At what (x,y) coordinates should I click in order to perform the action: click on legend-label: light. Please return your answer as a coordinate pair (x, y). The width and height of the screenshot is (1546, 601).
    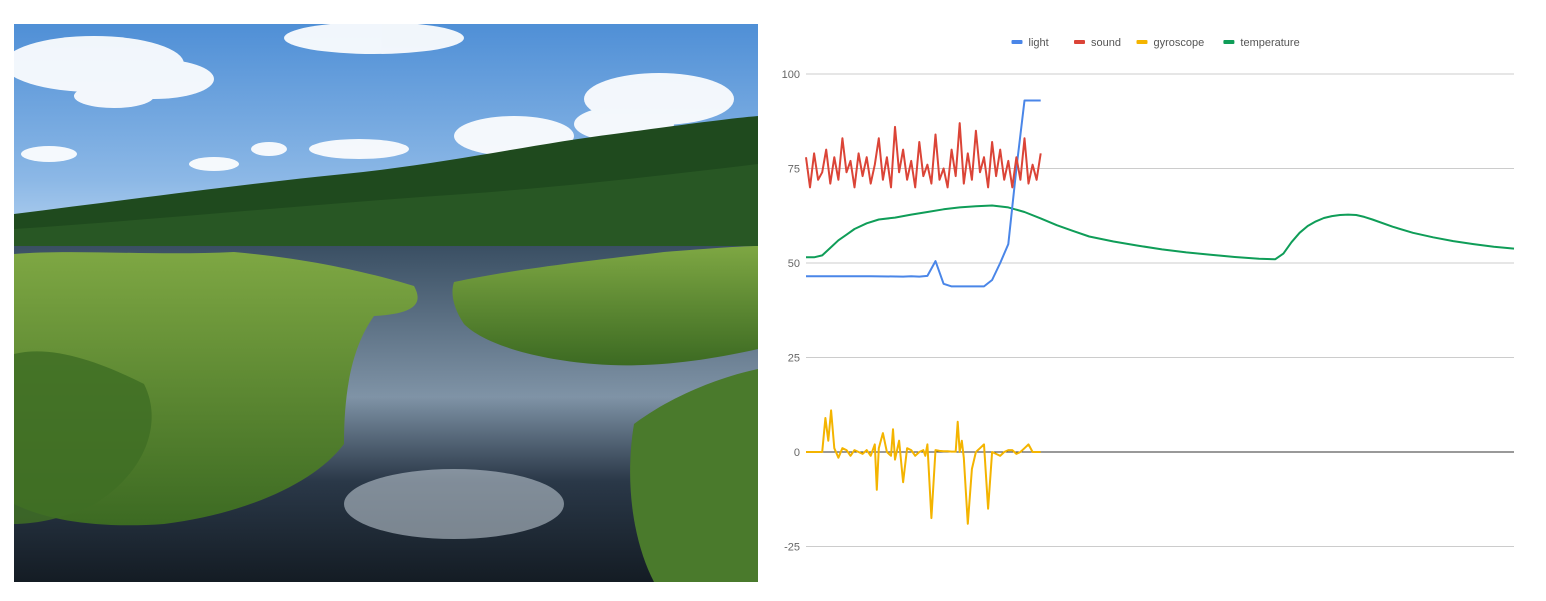
    Looking at the image, I should click on (1039, 43).